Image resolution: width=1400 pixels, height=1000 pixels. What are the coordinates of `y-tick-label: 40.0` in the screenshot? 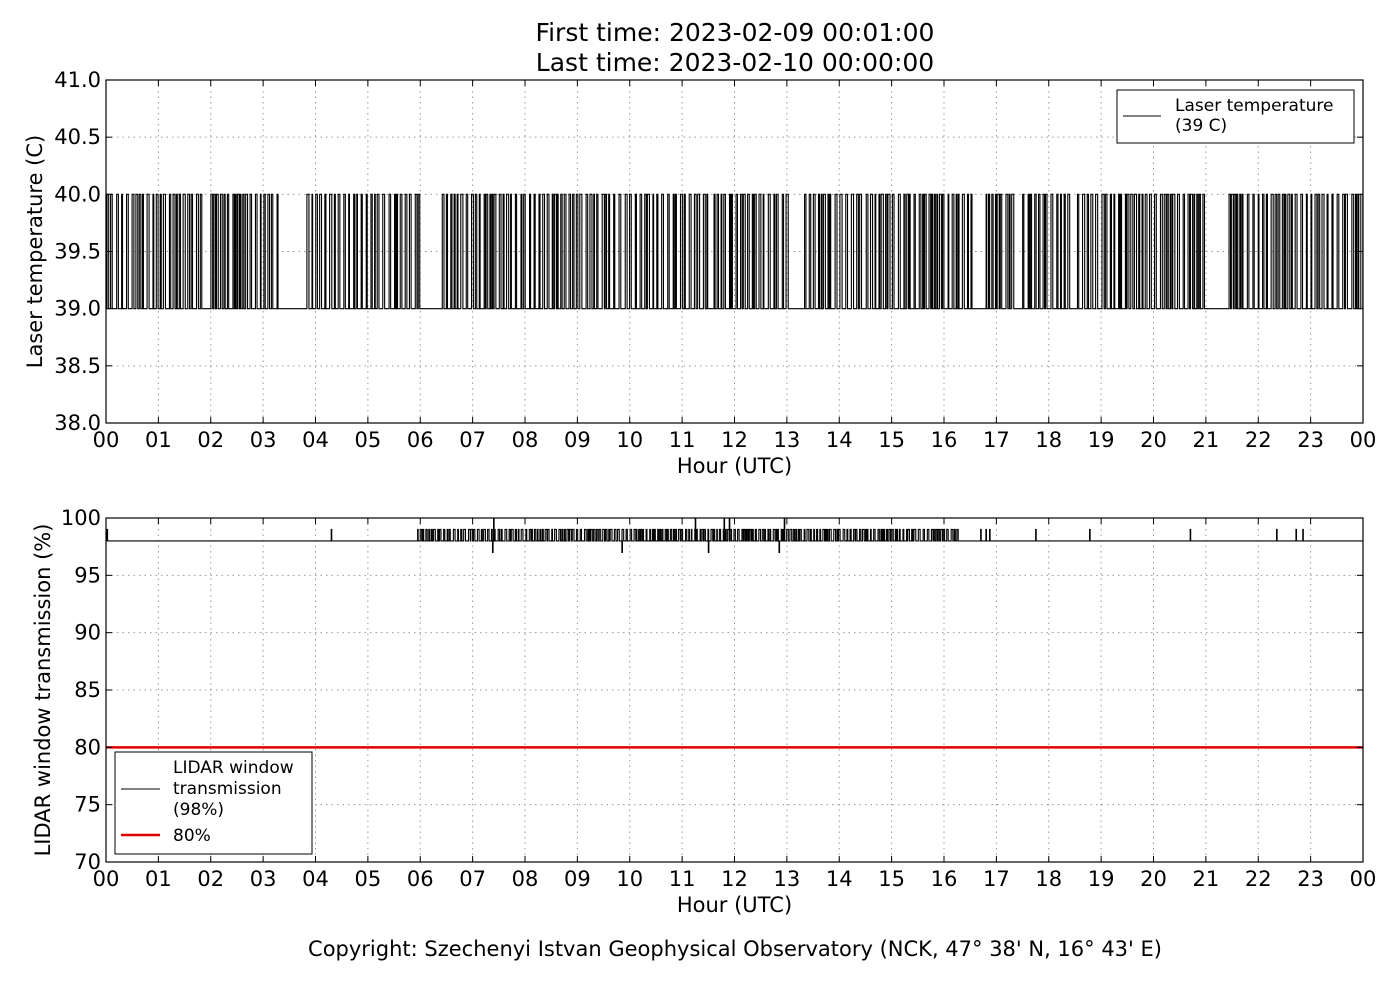 It's located at (77, 194).